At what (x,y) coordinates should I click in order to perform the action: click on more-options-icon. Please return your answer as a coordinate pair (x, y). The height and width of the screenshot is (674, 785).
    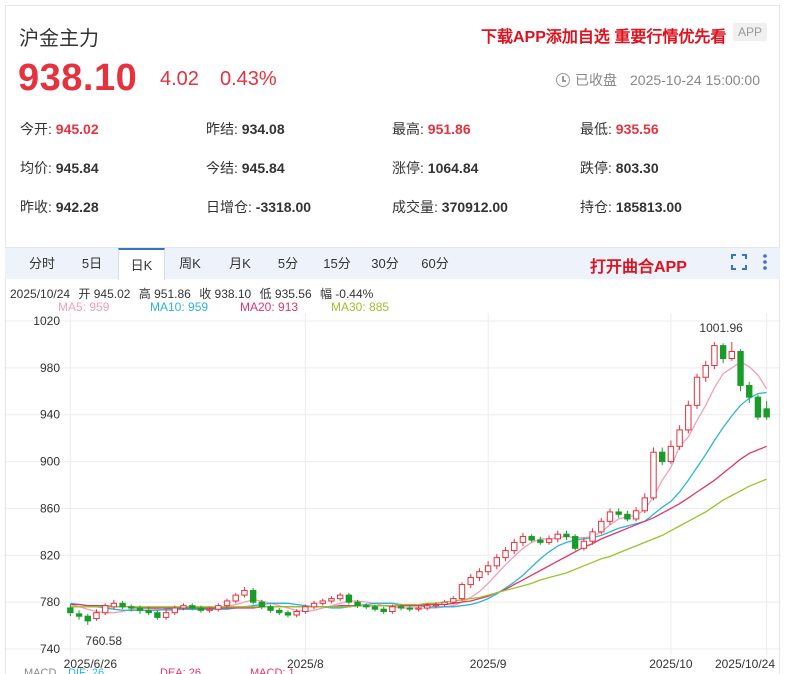
    Looking at the image, I should click on (765, 262).